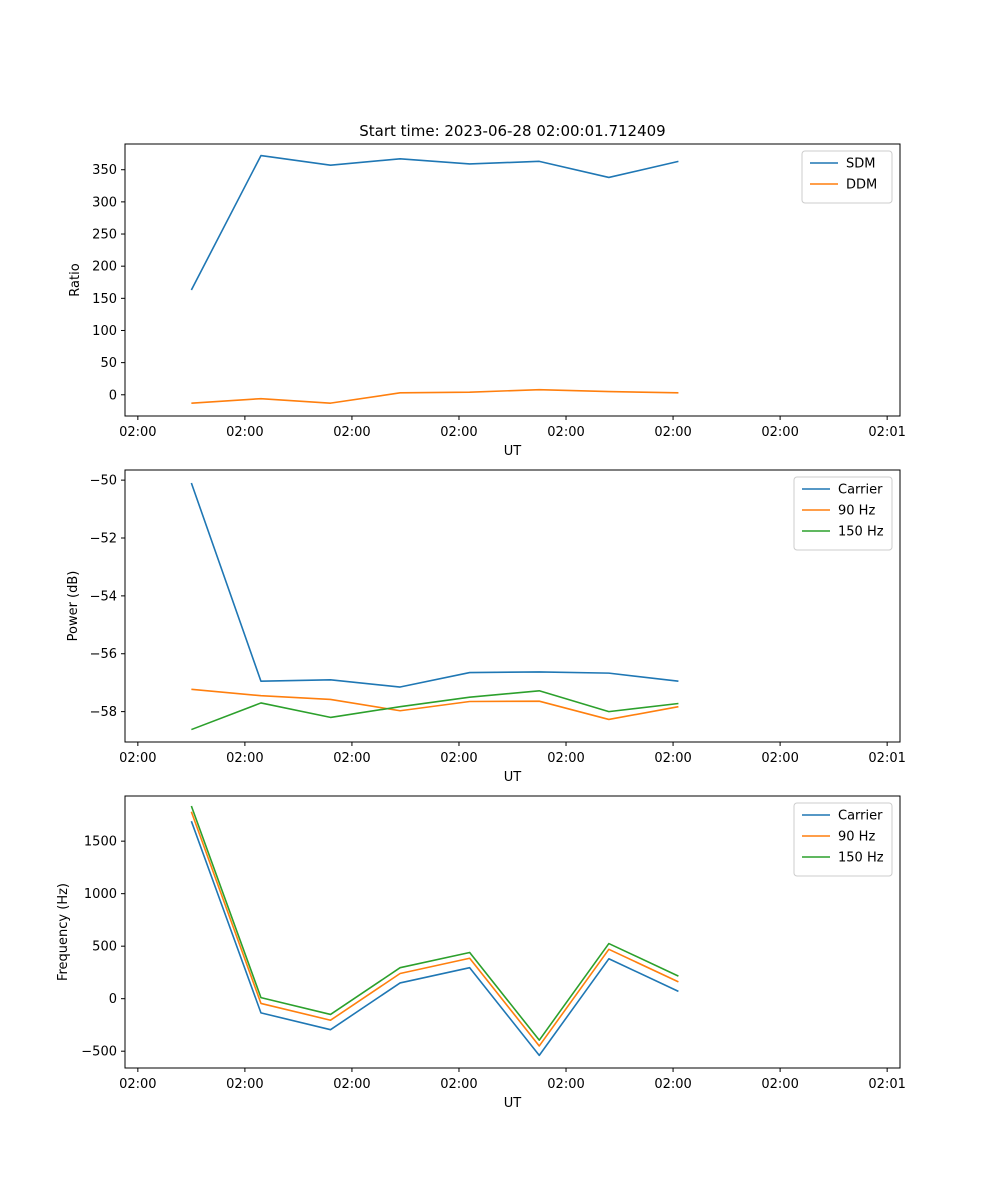 The height and width of the screenshot is (1200, 1000). I want to click on y-tick-label: 500, so click(104, 947).